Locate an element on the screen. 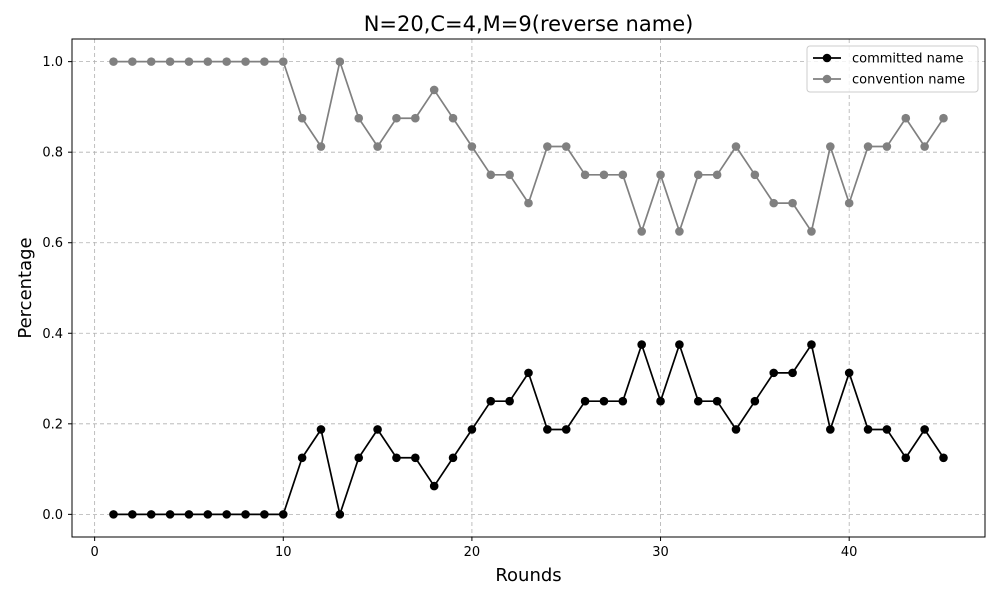  x-axis-title: Rounds is located at coordinates (528, 575).